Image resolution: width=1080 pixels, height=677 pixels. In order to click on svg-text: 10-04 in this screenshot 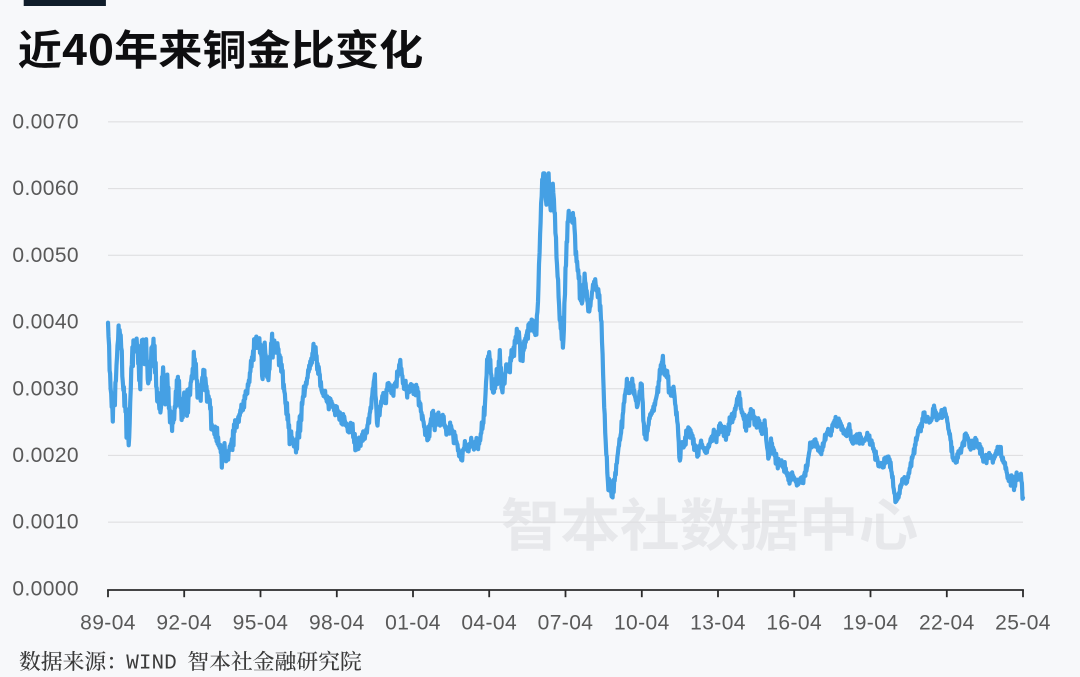, I will do `click(642, 623)`.